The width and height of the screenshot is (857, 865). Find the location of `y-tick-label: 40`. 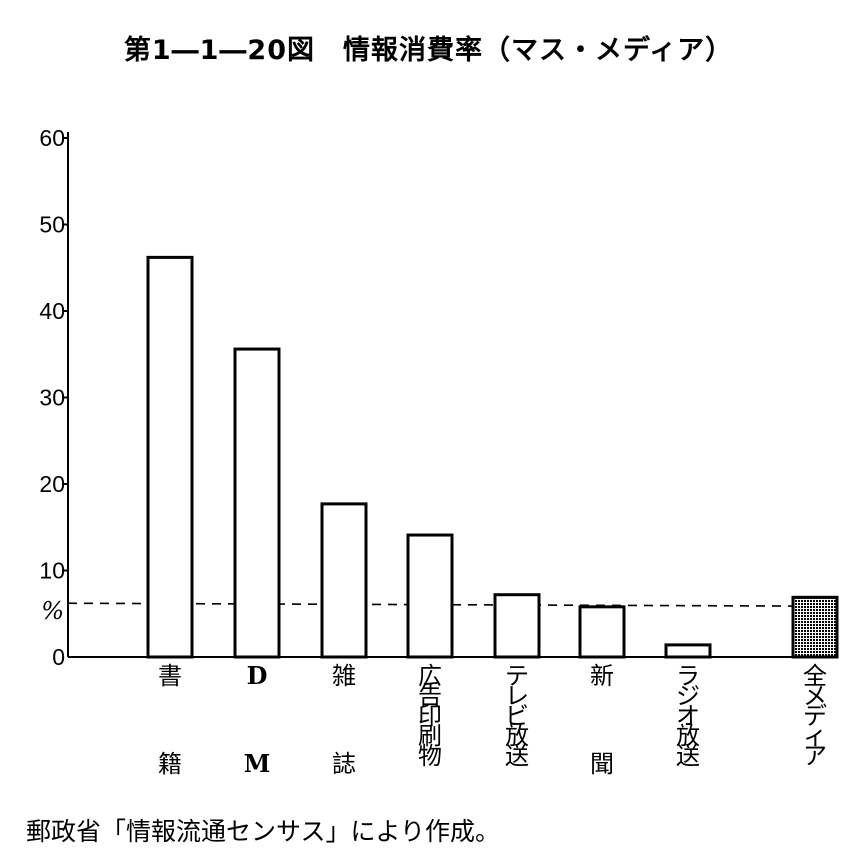

y-tick-label: 40 is located at coordinates (52, 311).